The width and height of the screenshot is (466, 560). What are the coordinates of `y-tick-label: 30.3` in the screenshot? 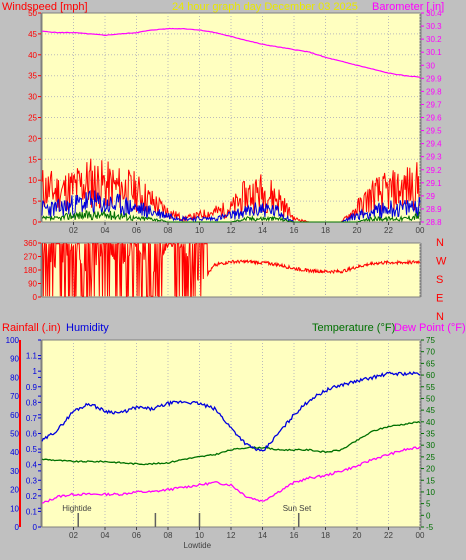 It's located at (434, 26).